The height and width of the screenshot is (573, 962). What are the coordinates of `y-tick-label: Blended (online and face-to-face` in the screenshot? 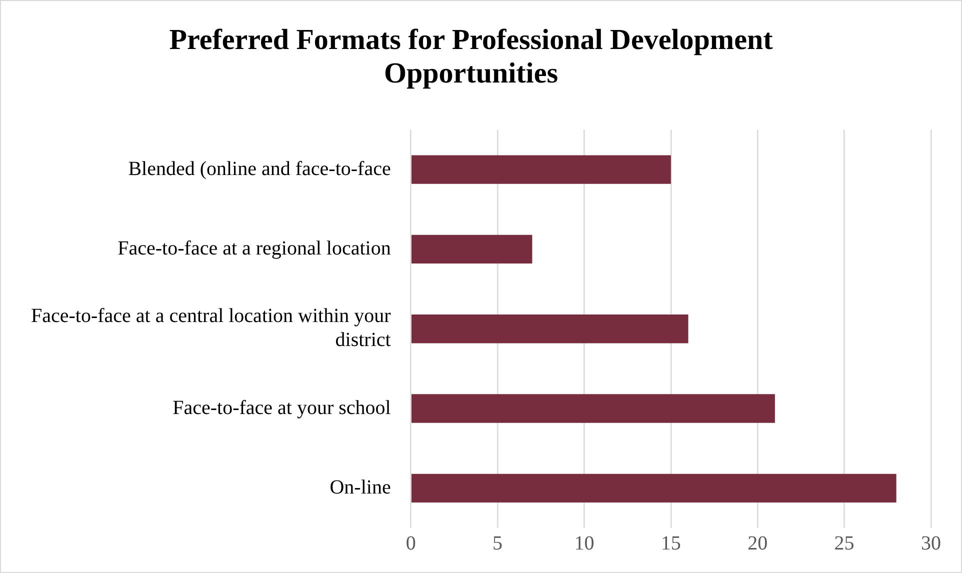 It's located at (259, 169).